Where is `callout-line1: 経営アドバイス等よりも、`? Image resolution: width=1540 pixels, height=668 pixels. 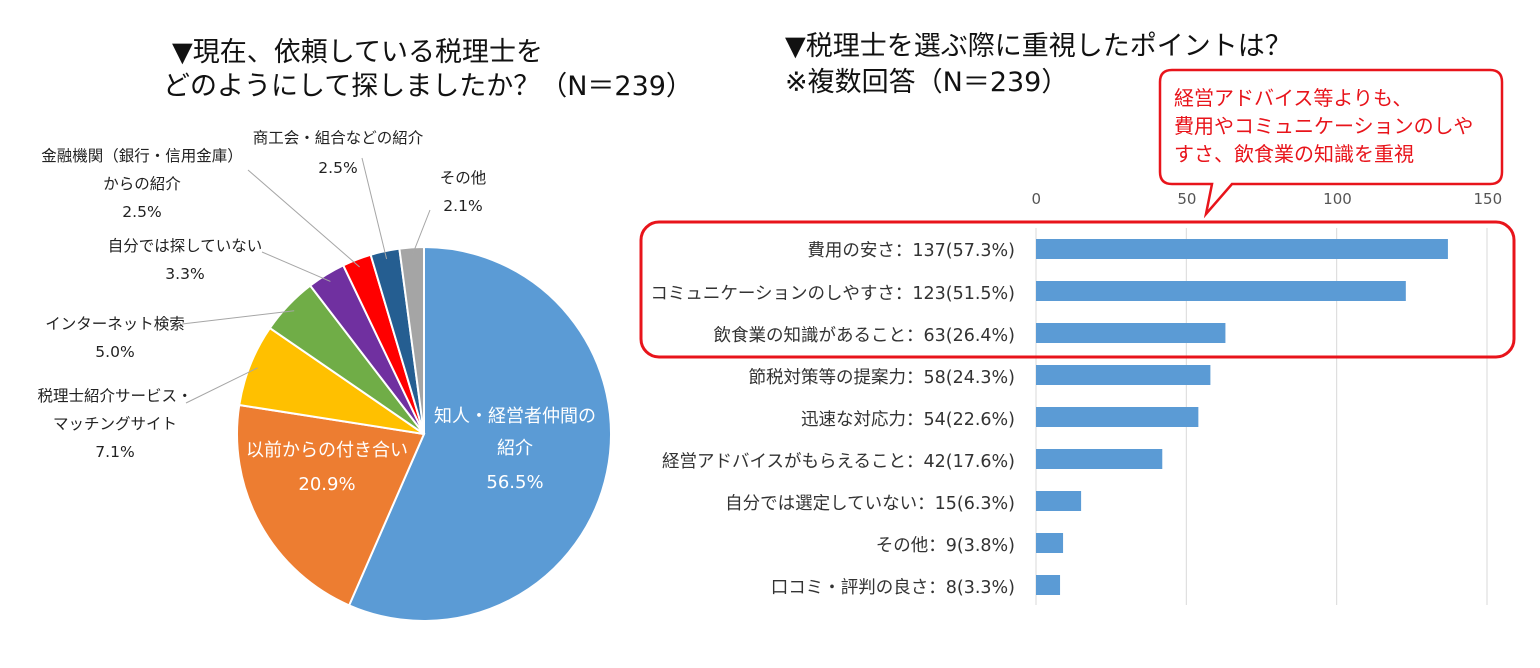 callout-line1: 経営アドバイス等よりも、 is located at coordinates (1293, 98).